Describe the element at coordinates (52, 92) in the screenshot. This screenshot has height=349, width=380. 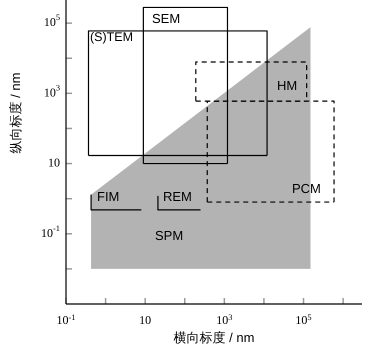
I see `y-tick-label: 10$^{3}$` at that location.